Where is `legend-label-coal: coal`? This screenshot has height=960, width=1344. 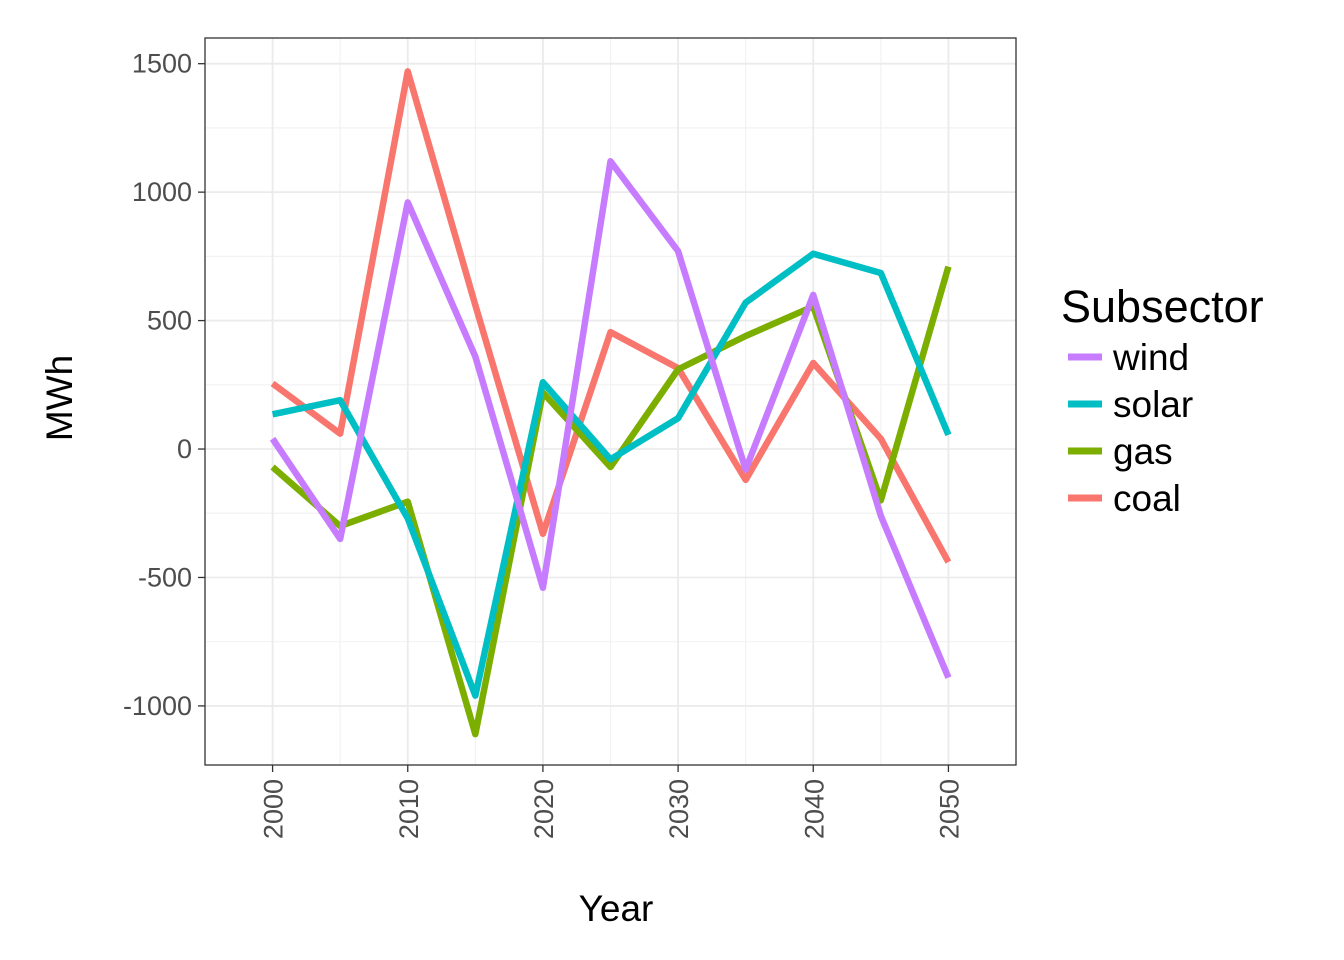
legend-label-coal: coal is located at coordinates (1147, 498).